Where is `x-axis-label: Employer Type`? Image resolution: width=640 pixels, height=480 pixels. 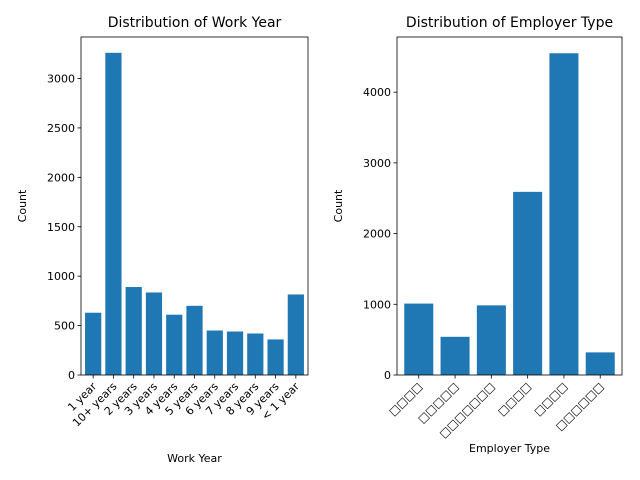
x-axis-label: Employer Type is located at coordinates (509, 448).